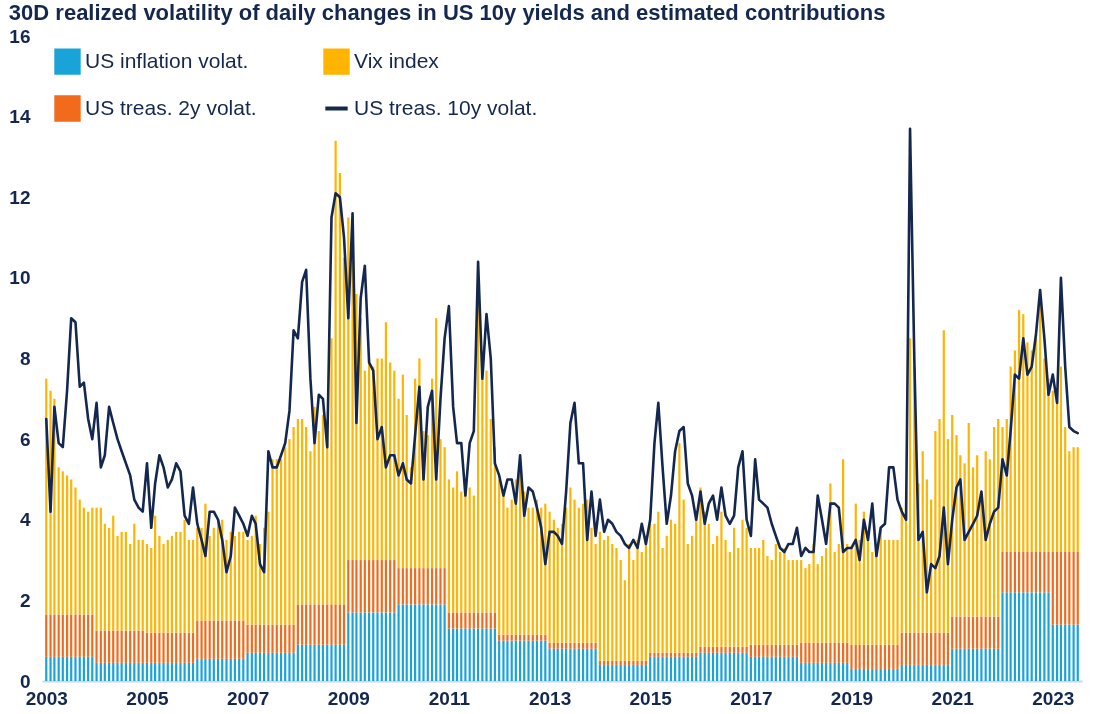 This screenshot has height=714, width=1094. Describe the element at coordinates (550, 698) in the screenshot. I see `x-tick-label: 2013` at that location.